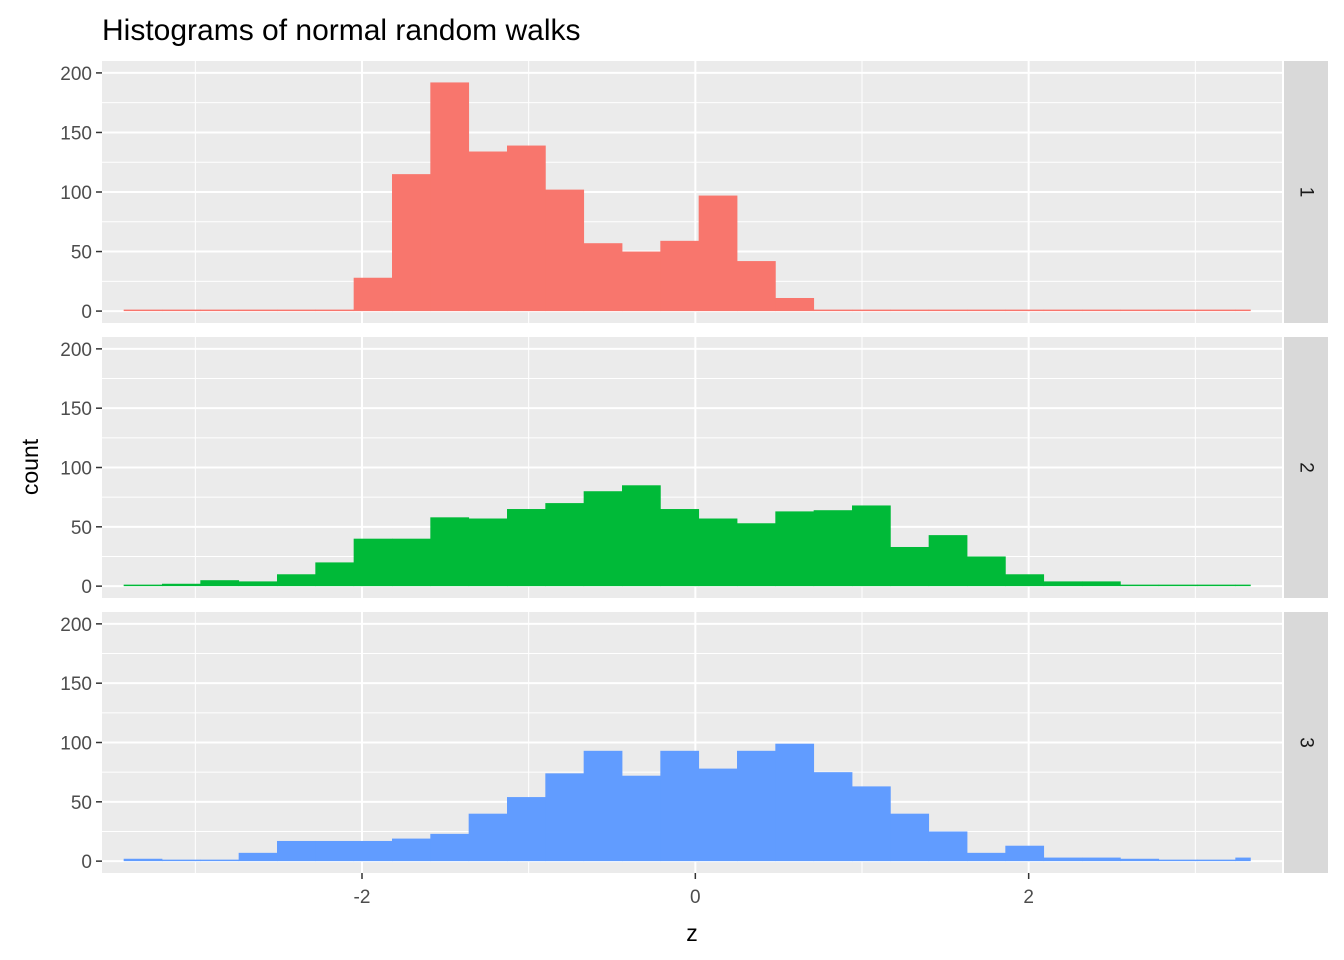  I want to click on x-axis-label: z, so click(692, 933).